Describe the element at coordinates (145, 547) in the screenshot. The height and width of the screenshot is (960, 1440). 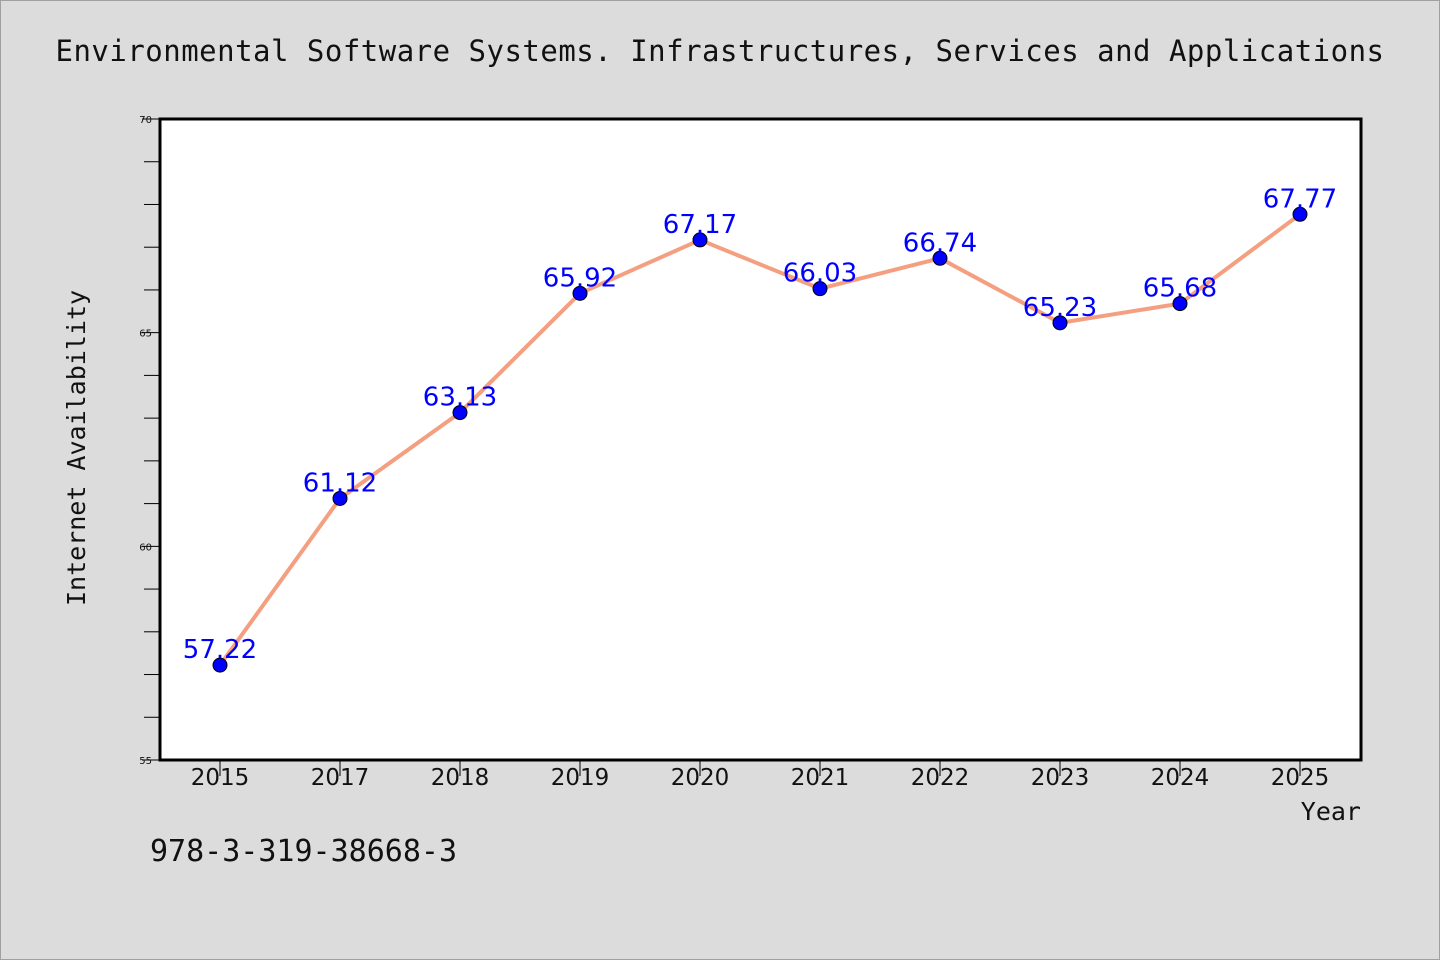
I see `y-tick-label: 60` at that location.